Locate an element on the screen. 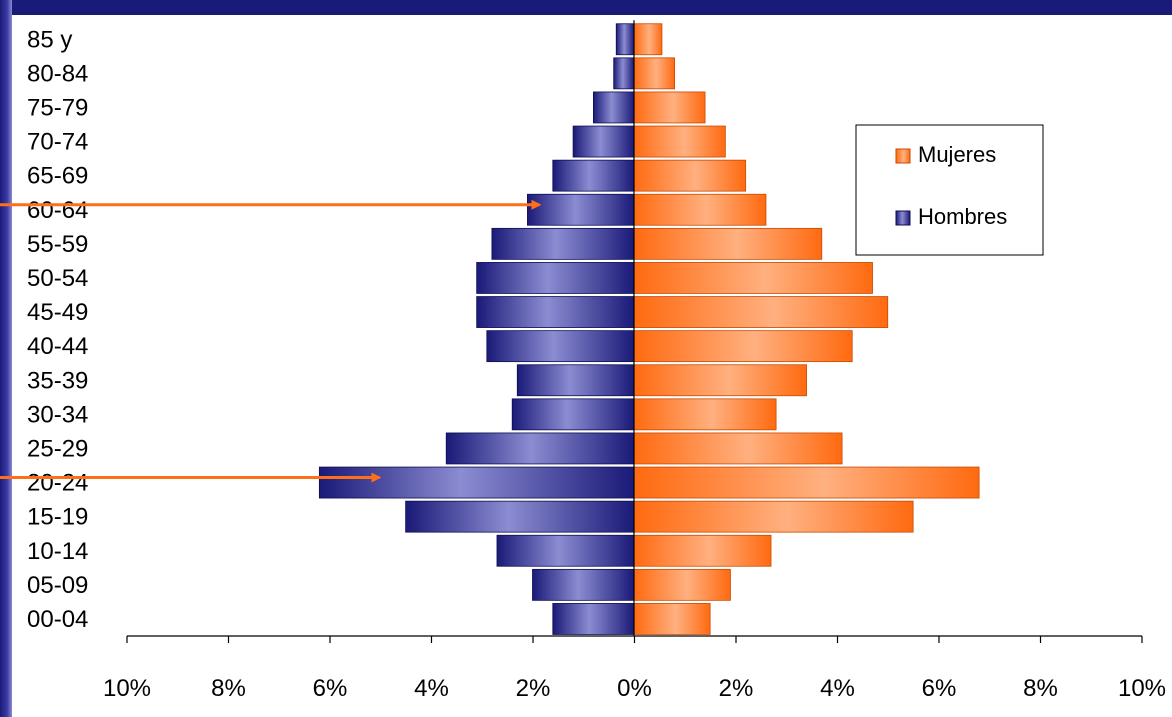 Image resolution: width=1172 pixels, height=717 pixels. category-label: 75-79 is located at coordinates (57, 107).